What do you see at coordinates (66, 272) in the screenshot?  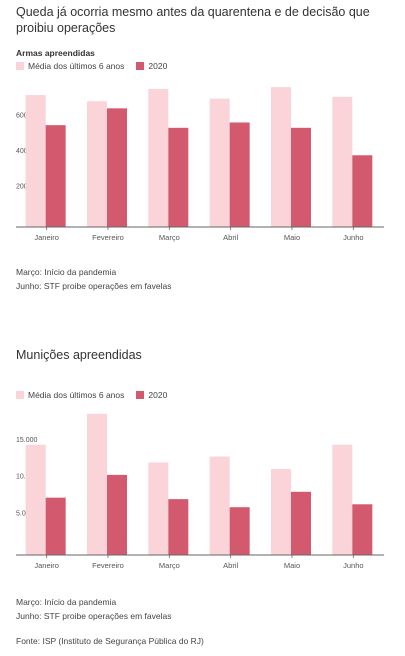 I see `chart1-note-1: Março: Início da pandemia` at bounding box center [66, 272].